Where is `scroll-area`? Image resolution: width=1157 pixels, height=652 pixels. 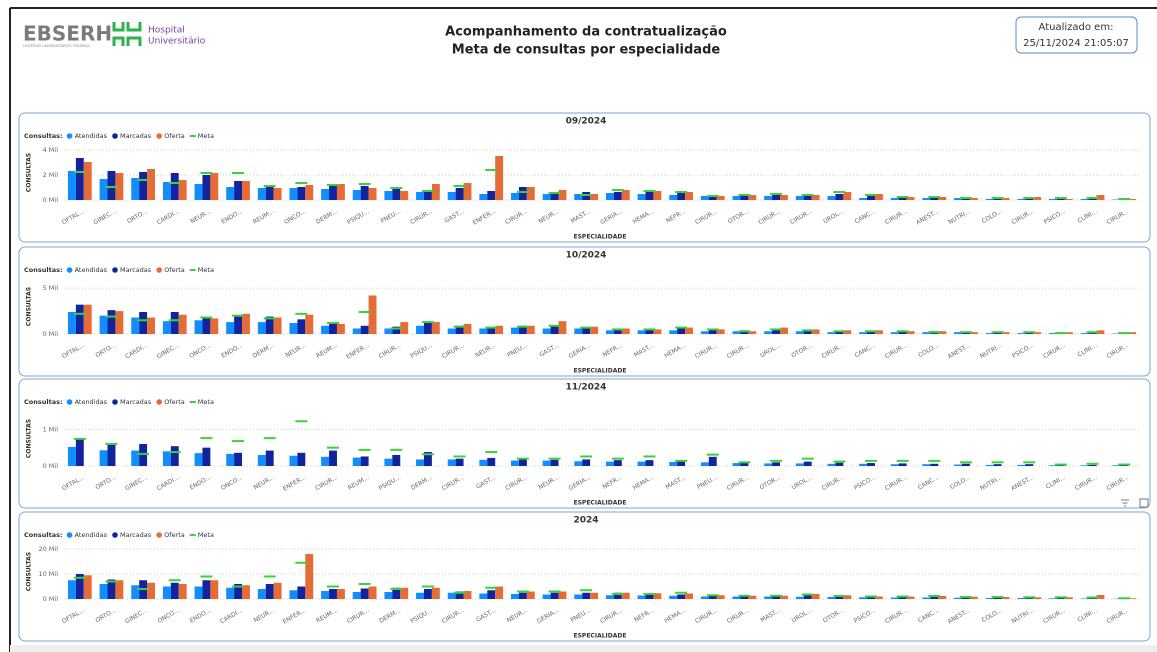
scroll-area is located at coordinates (583, 648).